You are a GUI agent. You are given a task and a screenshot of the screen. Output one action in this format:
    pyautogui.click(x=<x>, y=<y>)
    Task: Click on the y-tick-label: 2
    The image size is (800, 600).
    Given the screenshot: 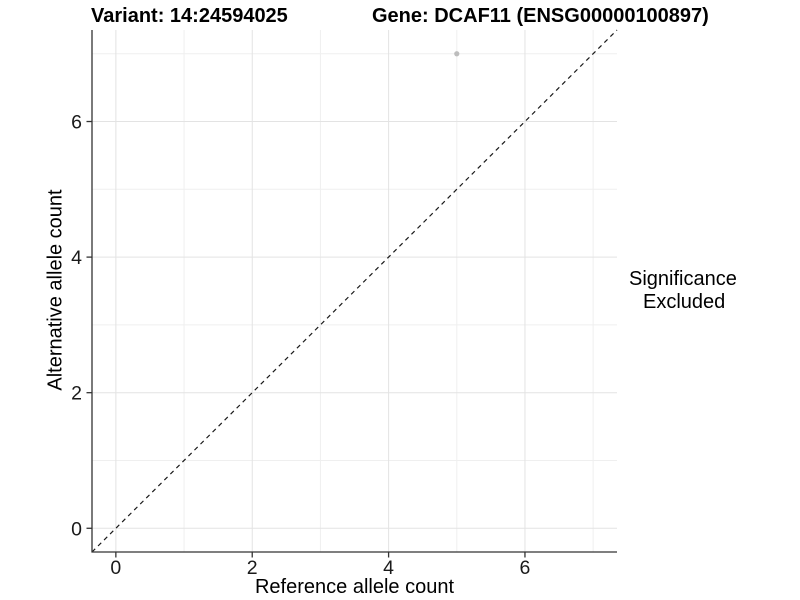 What is the action you would take?
    pyautogui.click(x=76, y=394)
    